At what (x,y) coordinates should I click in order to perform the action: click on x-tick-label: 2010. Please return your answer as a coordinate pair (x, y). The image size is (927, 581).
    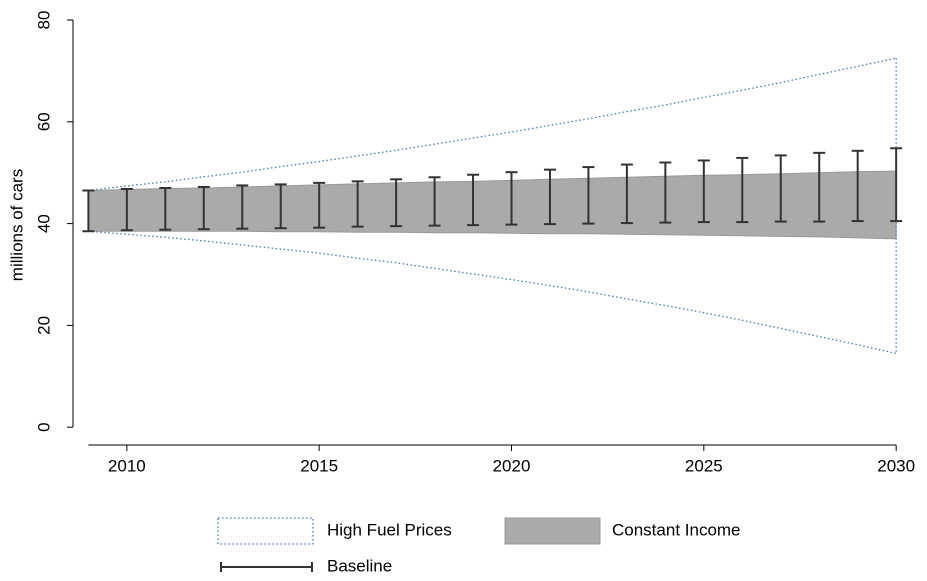
    Looking at the image, I should click on (127, 465).